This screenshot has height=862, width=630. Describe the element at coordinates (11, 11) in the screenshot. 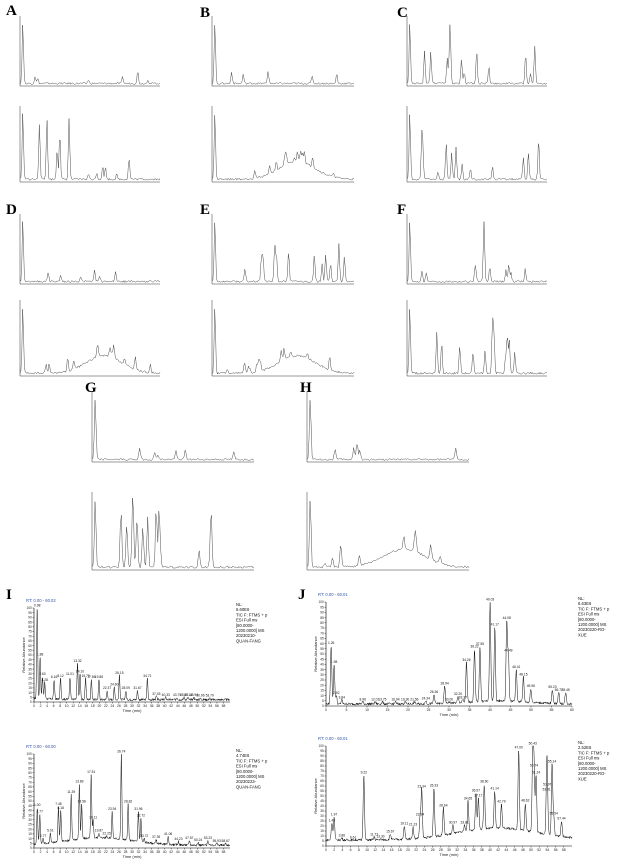

I see `panel-label-a: A` at that location.